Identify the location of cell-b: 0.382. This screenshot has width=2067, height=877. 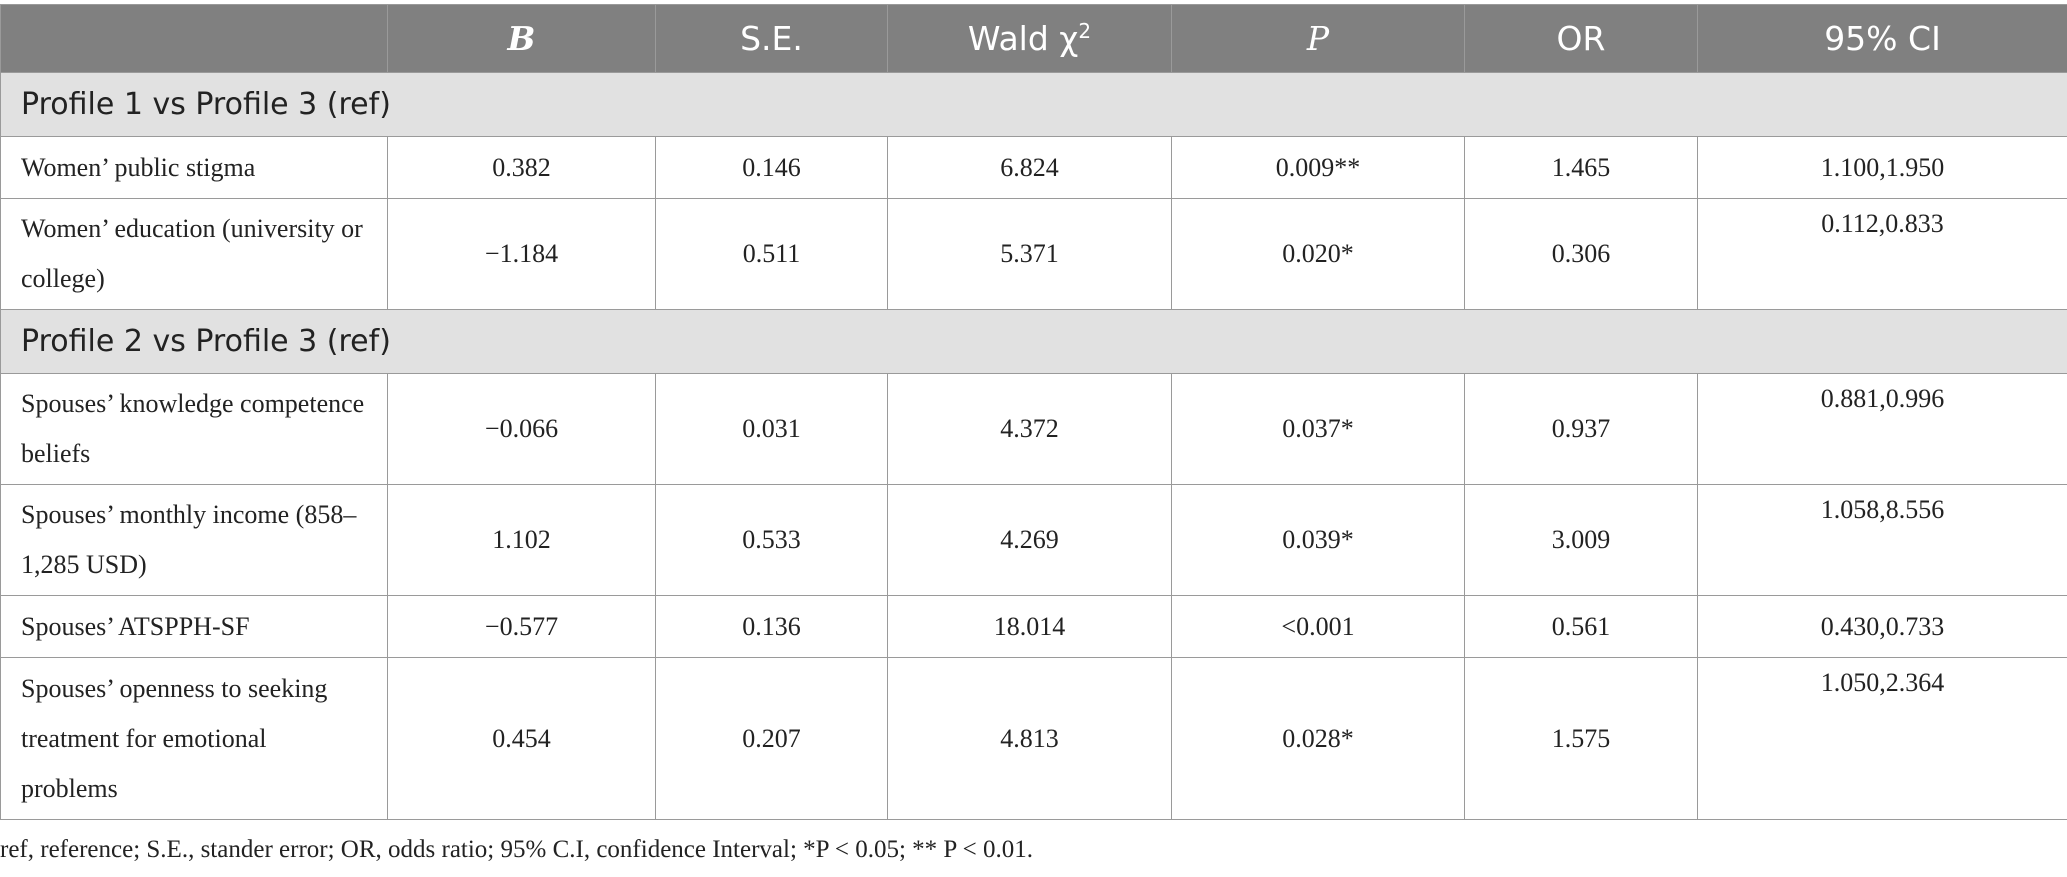
(521, 167).